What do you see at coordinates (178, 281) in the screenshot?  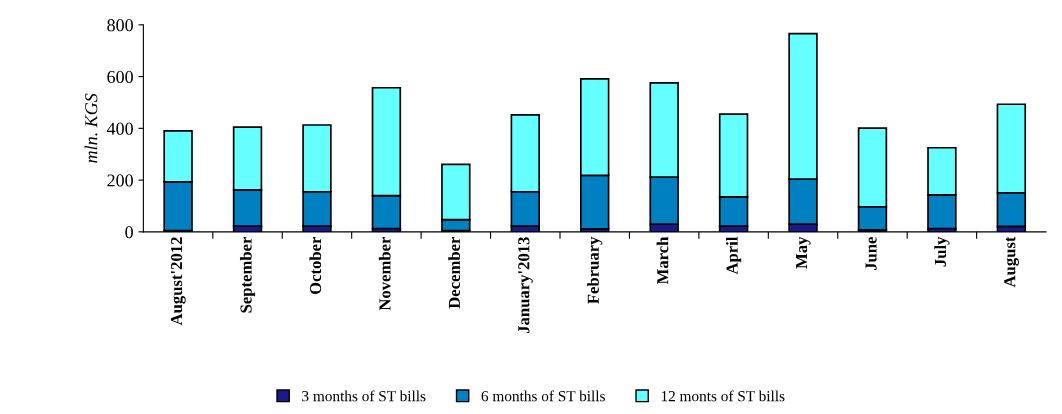 I see `x-tick-label: August'2012` at bounding box center [178, 281].